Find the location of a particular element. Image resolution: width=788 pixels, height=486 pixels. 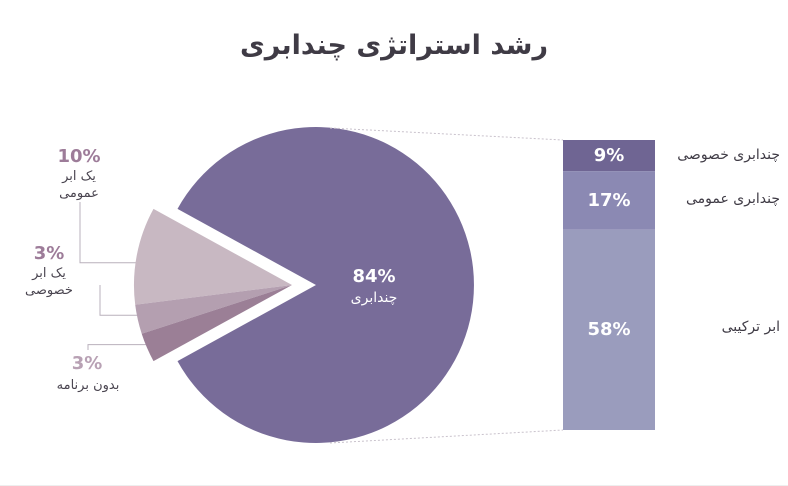

stack-segment-hybrid is located at coordinates (609, 329).